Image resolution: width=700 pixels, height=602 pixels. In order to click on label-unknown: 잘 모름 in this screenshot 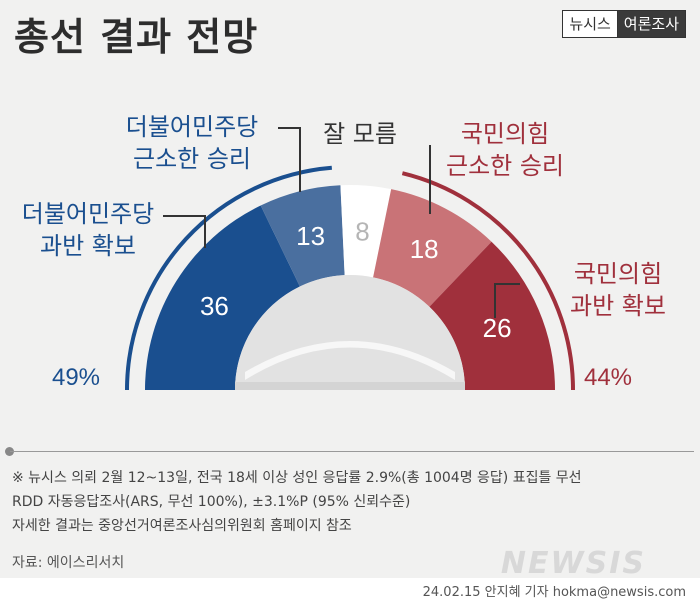, I will do `click(360, 134)`.